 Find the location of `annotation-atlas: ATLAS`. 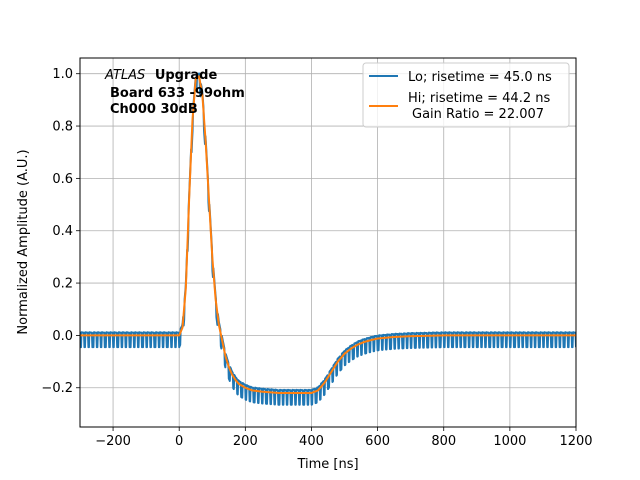

annotation-atlas: ATLAS is located at coordinates (124, 75).